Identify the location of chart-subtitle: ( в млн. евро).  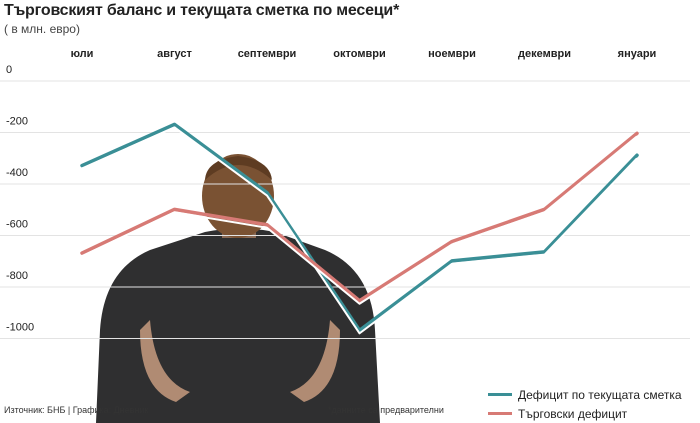
(42, 29).